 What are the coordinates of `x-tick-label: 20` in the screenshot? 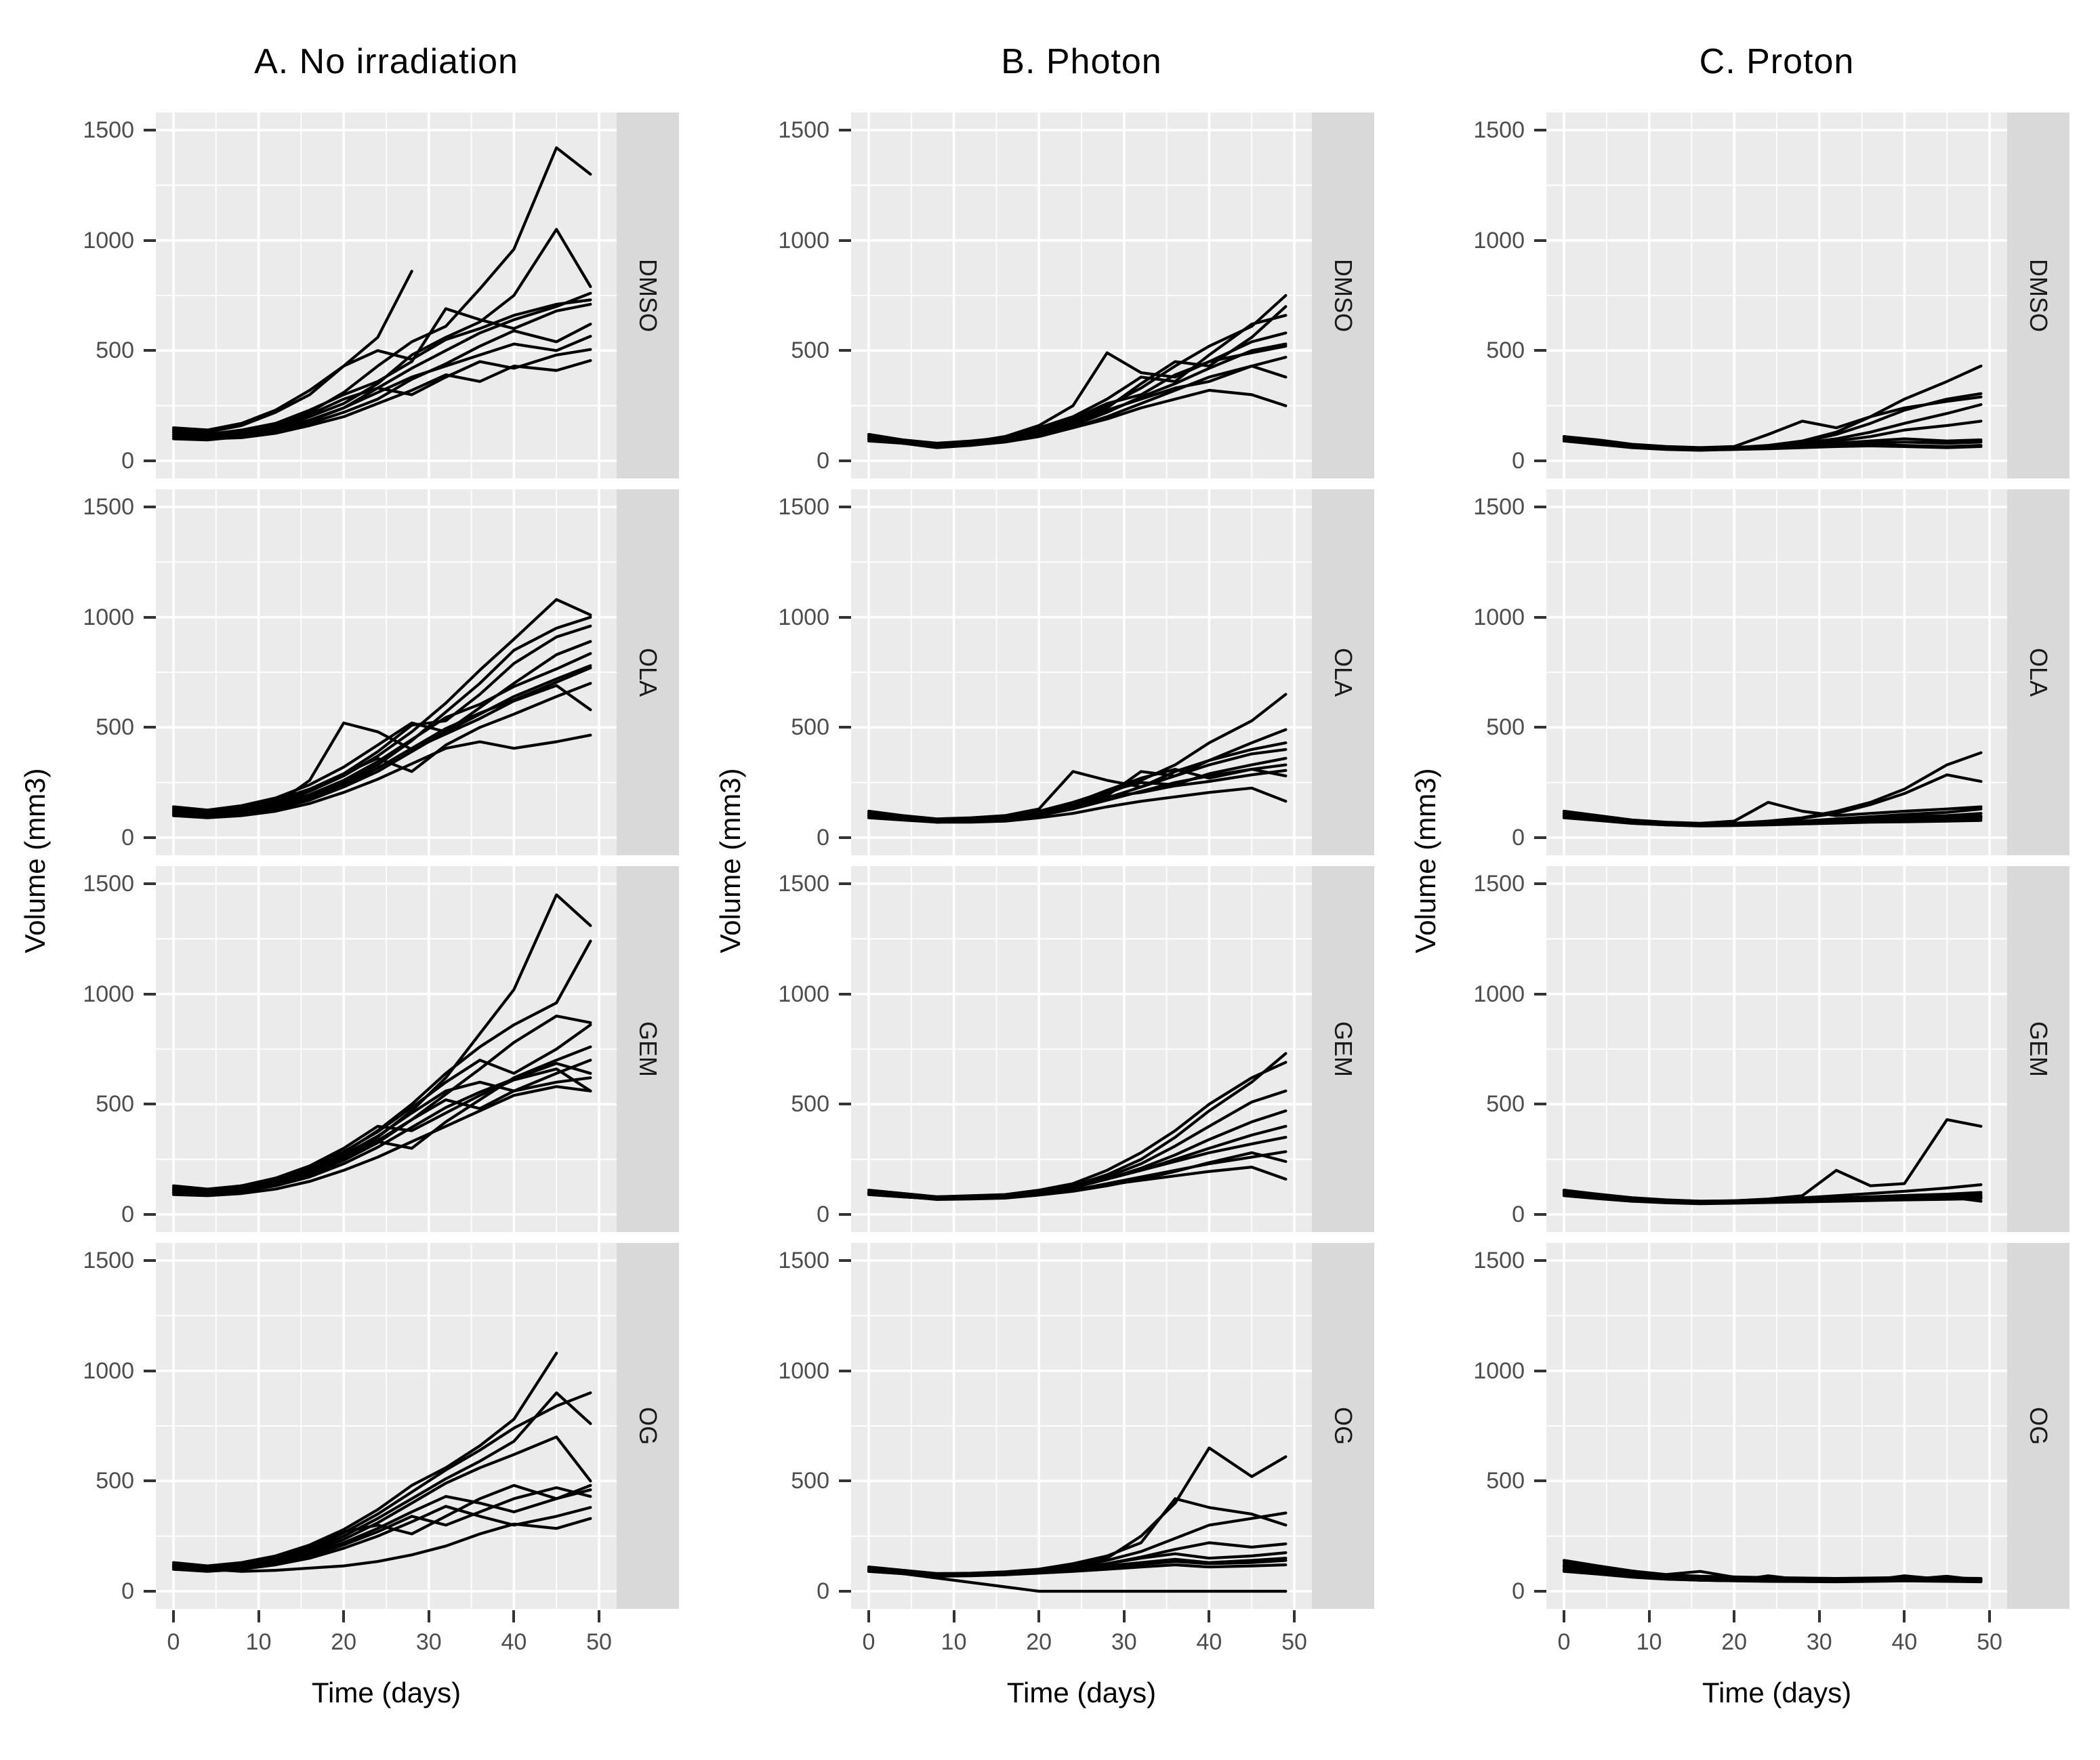 It's located at (344, 1642).